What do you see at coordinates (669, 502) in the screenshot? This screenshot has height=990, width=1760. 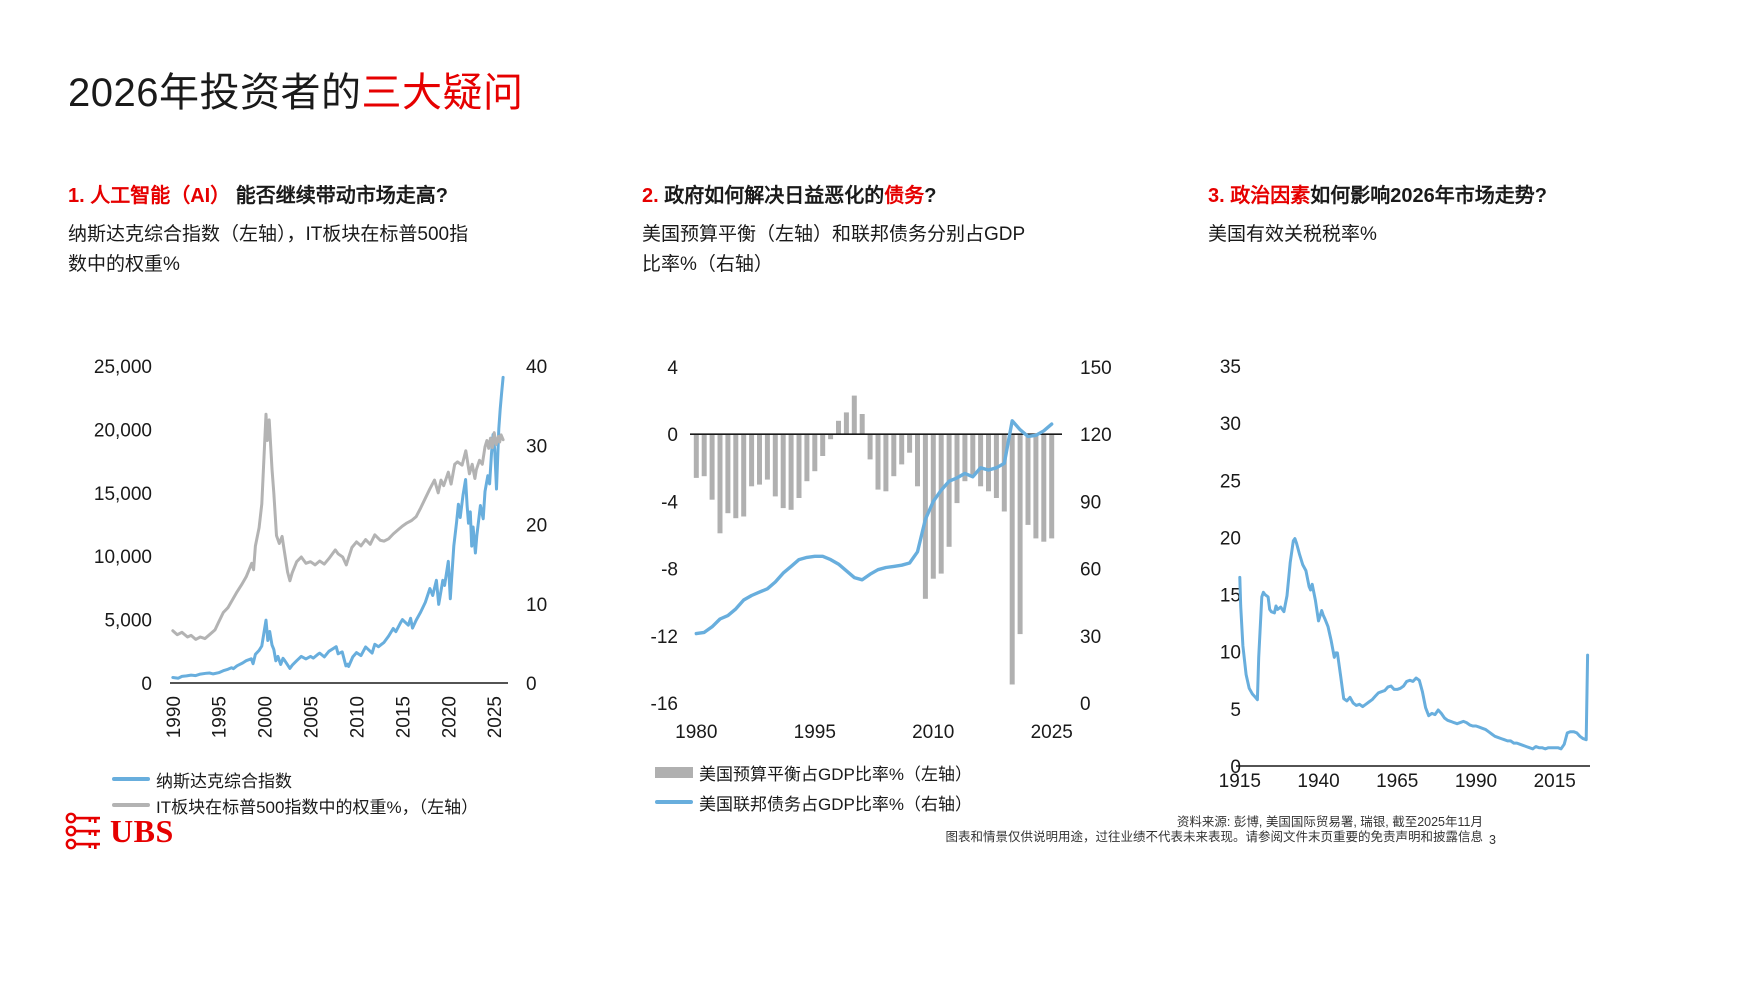 I see `axis-tick-label: -4` at bounding box center [669, 502].